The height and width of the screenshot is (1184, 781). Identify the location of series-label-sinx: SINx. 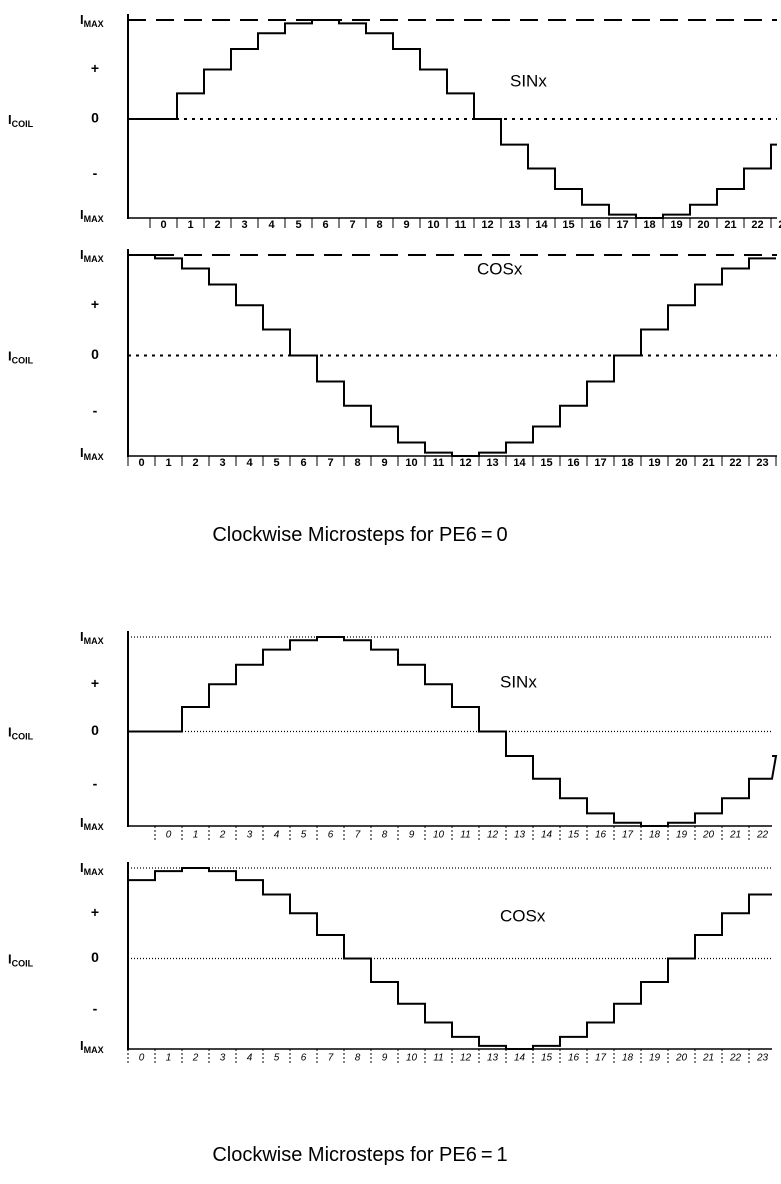
(518, 681).